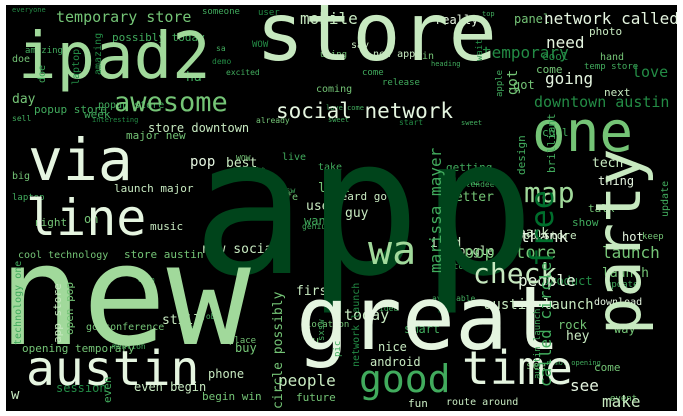  What do you see at coordinates (294, 157) in the screenshot?
I see `word: live` at bounding box center [294, 157].